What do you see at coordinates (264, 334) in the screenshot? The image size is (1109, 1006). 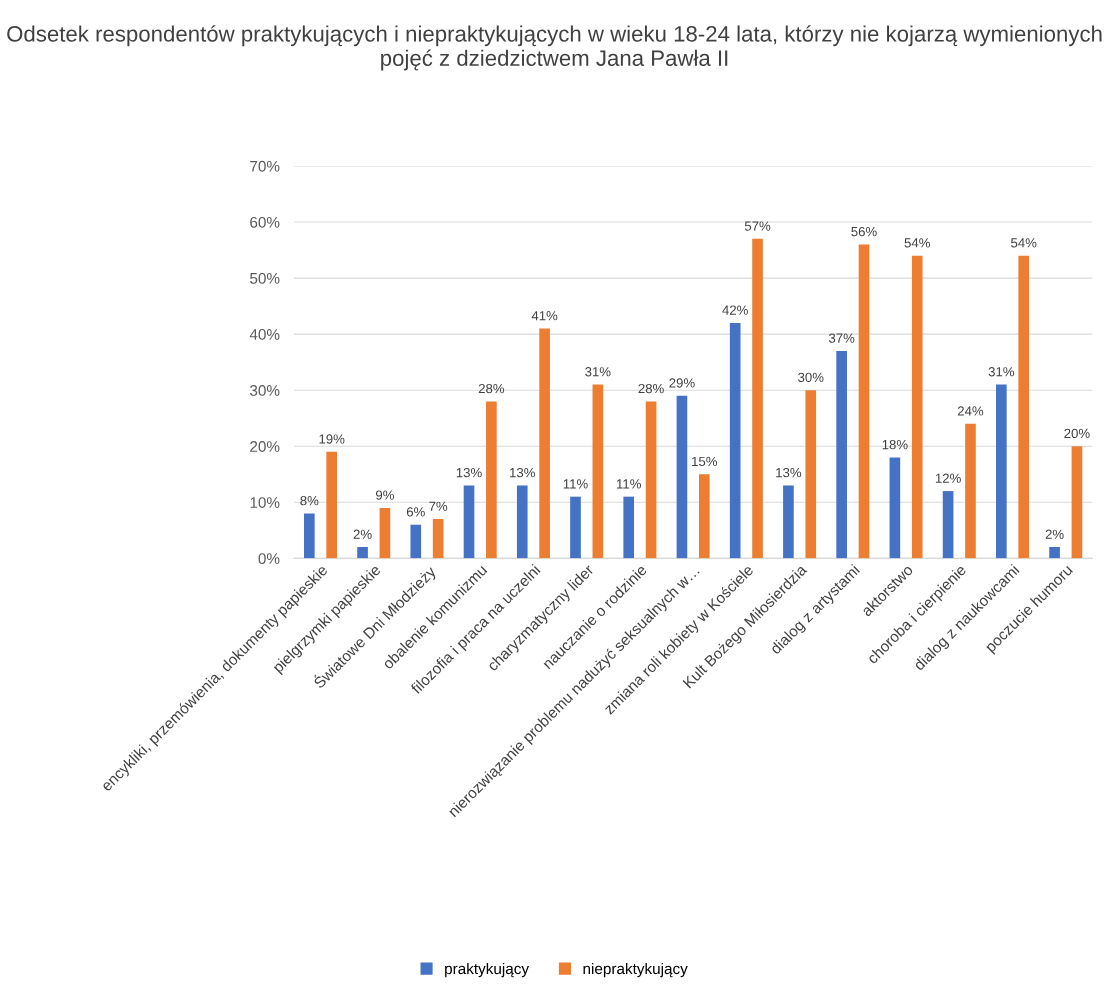 I see `y-tick-label: 40%` at bounding box center [264, 334].